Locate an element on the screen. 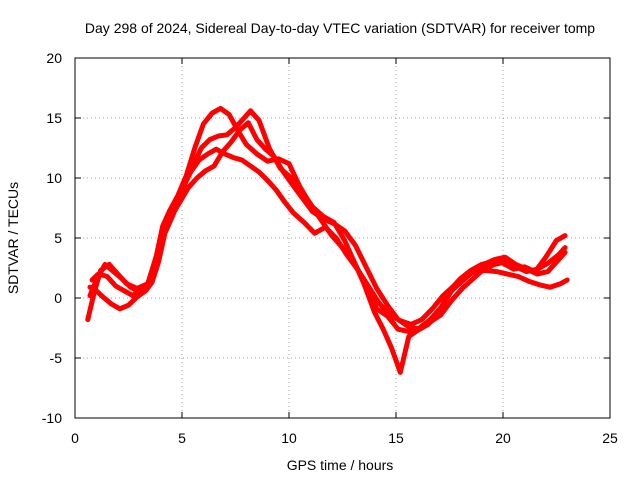 This screenshot has height=480, width=640. x-tick-label: 15 is located at coordinates (396, 438).